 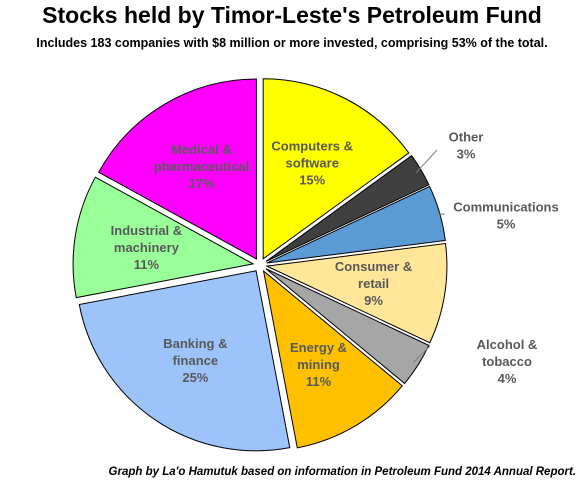 I want to click on slice-label: Consumer & retail 9%, so click(x=373, y=283).